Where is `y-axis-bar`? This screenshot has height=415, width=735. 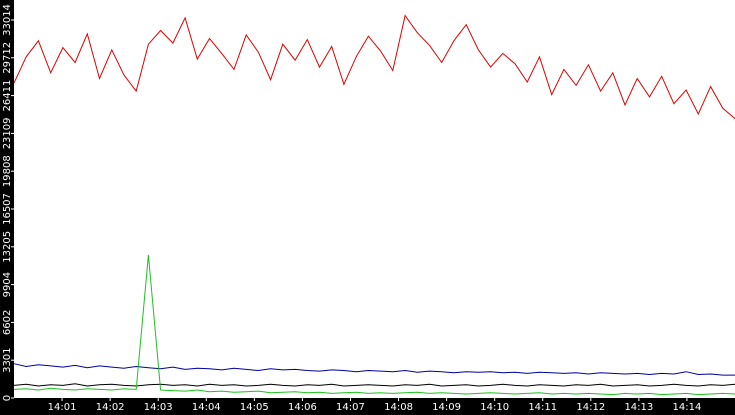
y-axis-bar is located at coordinates (7, 207).